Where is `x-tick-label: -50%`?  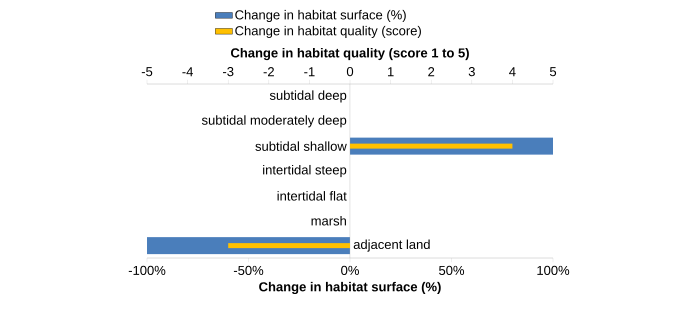 x-tick-label: -50% is located at coordinates (249, 271).